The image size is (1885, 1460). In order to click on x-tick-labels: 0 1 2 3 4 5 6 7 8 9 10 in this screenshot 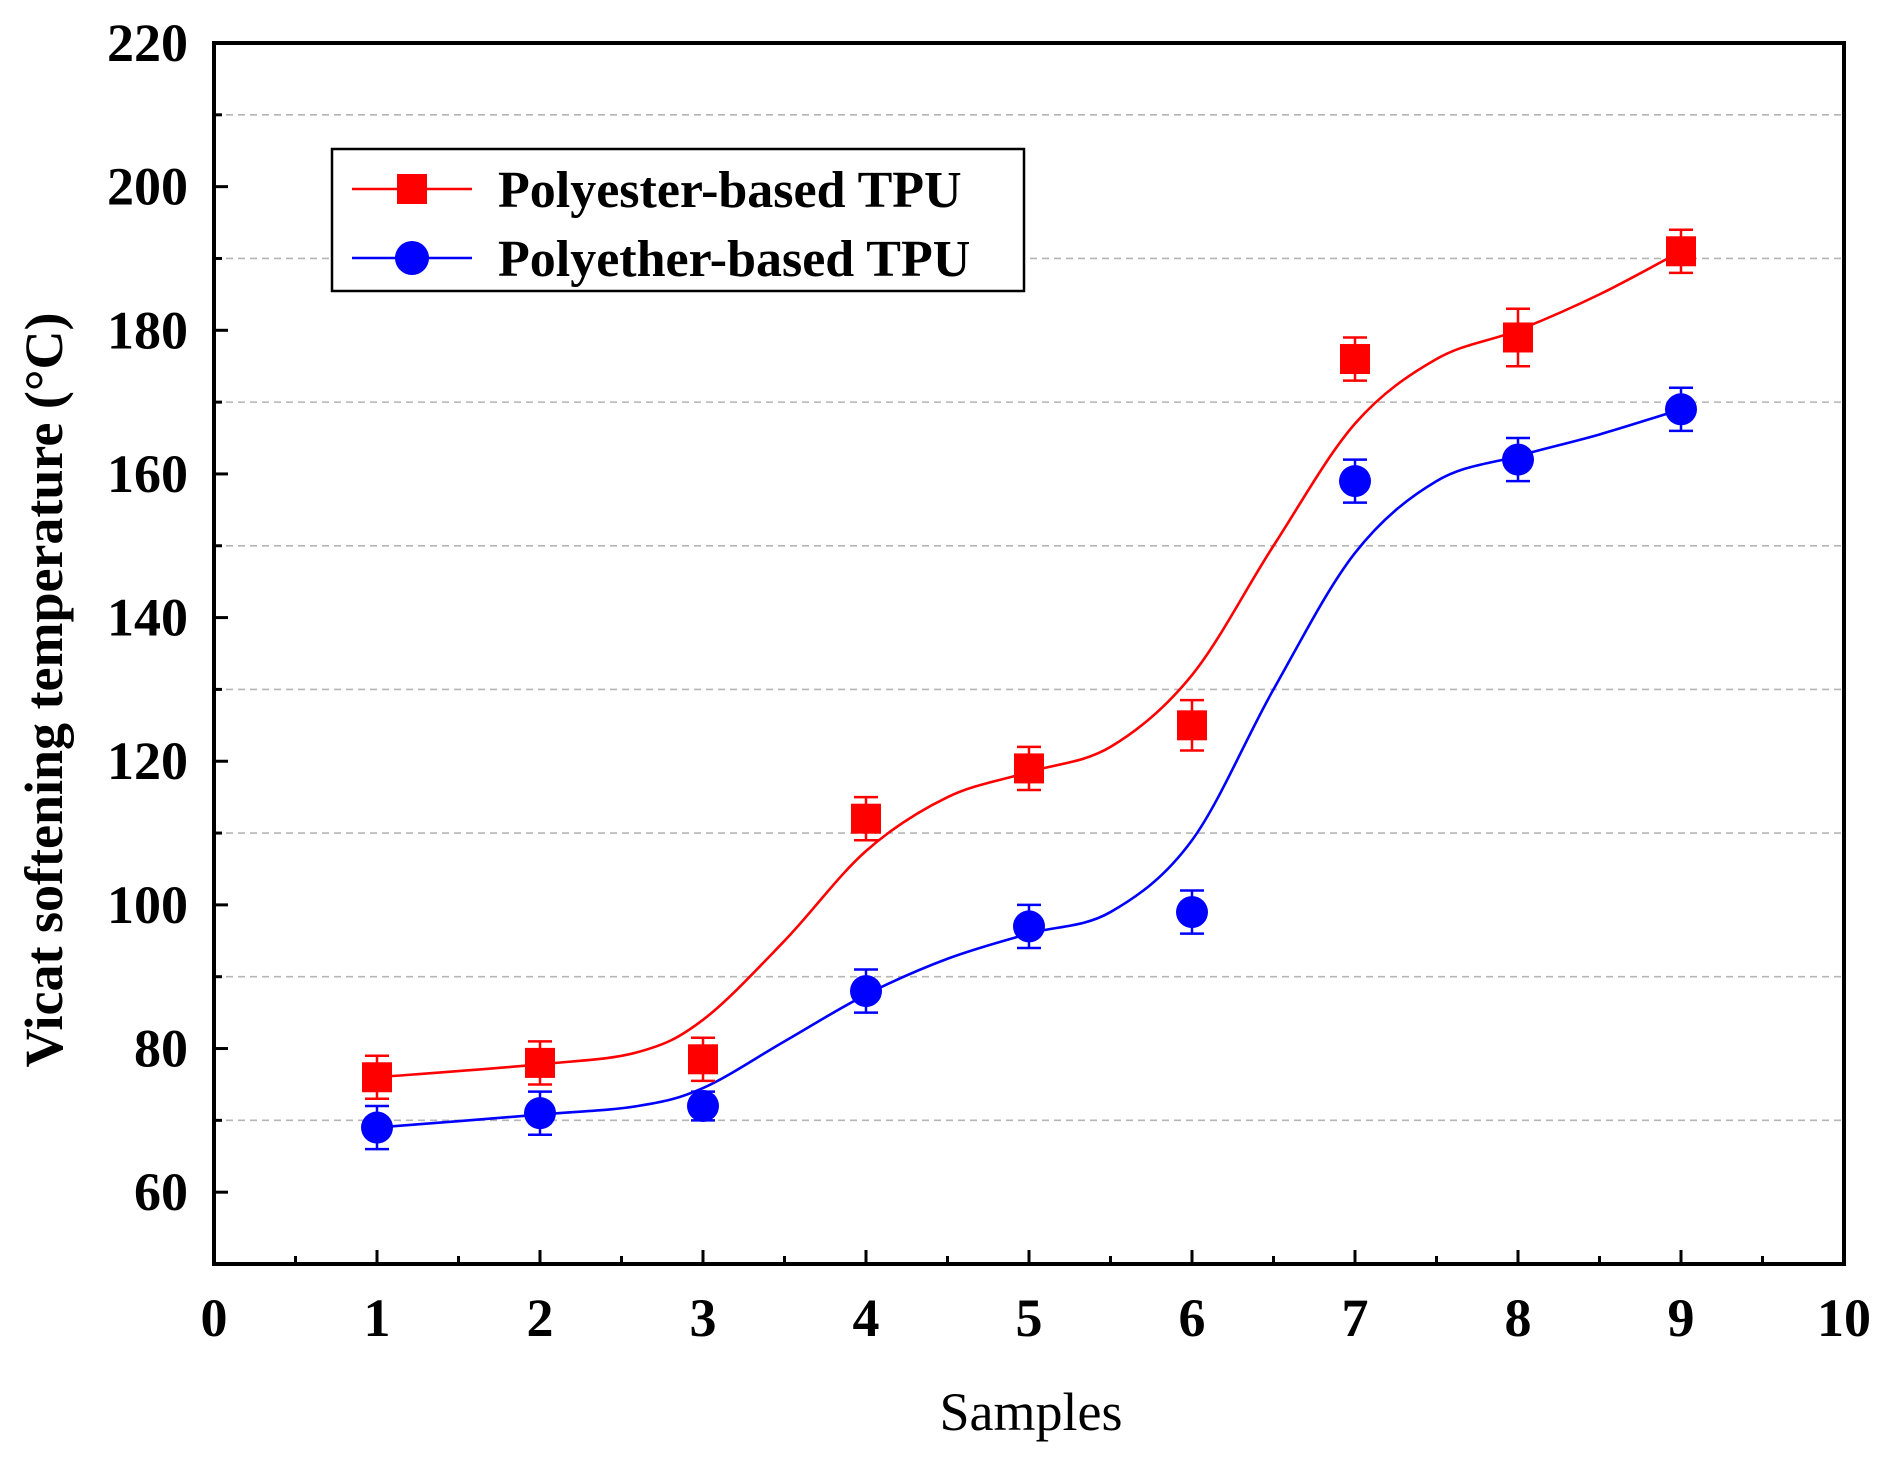, I will do `click(1036, 1318)`.